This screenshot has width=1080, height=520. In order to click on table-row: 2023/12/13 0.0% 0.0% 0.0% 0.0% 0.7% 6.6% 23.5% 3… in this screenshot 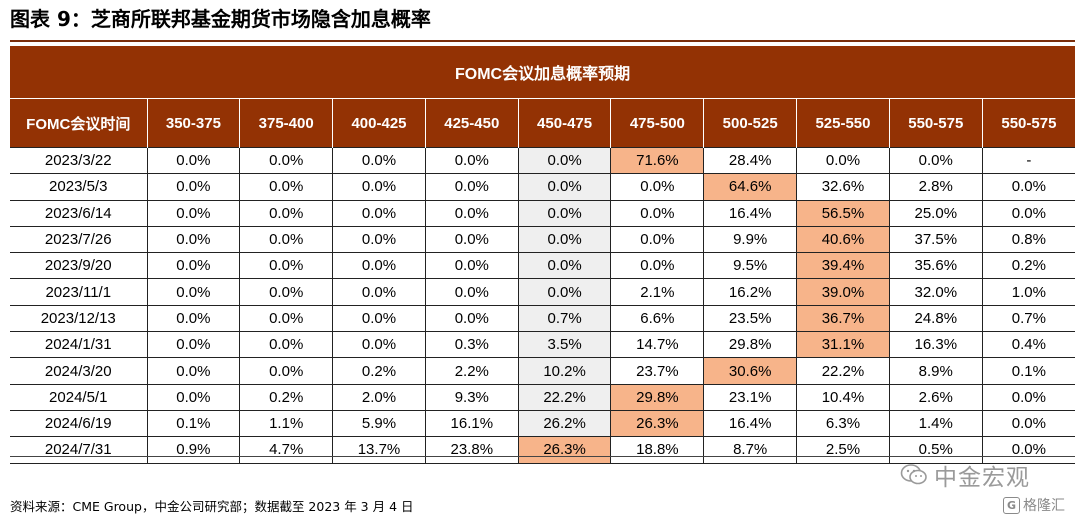, I will do `click(543, 319)`.